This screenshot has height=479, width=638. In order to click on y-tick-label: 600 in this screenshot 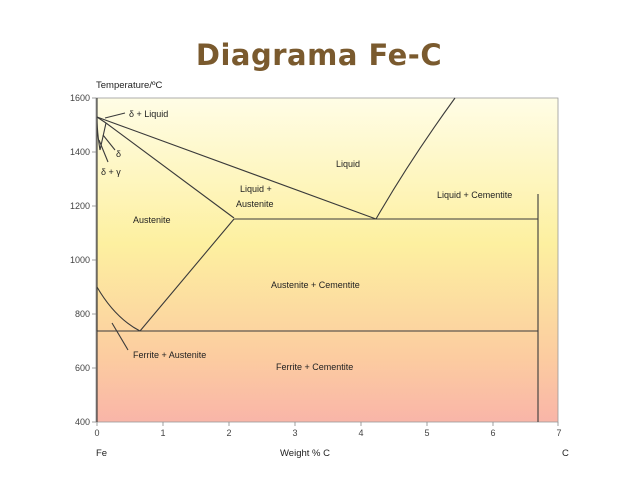, I will do `click(82, 368)`.